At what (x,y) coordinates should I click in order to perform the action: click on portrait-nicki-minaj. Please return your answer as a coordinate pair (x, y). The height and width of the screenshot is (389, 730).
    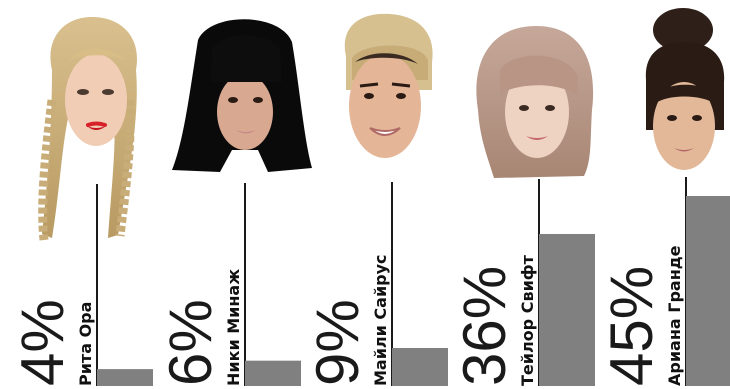
    Looking at the image, I should click on (242, 96).